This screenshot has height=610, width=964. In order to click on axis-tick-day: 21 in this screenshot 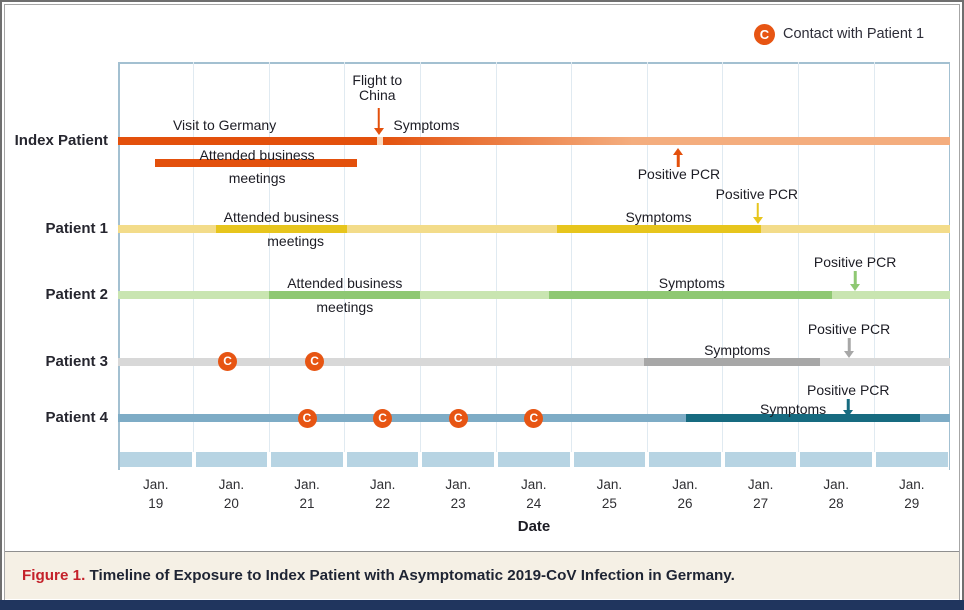, I will do `click(307, 503)`.